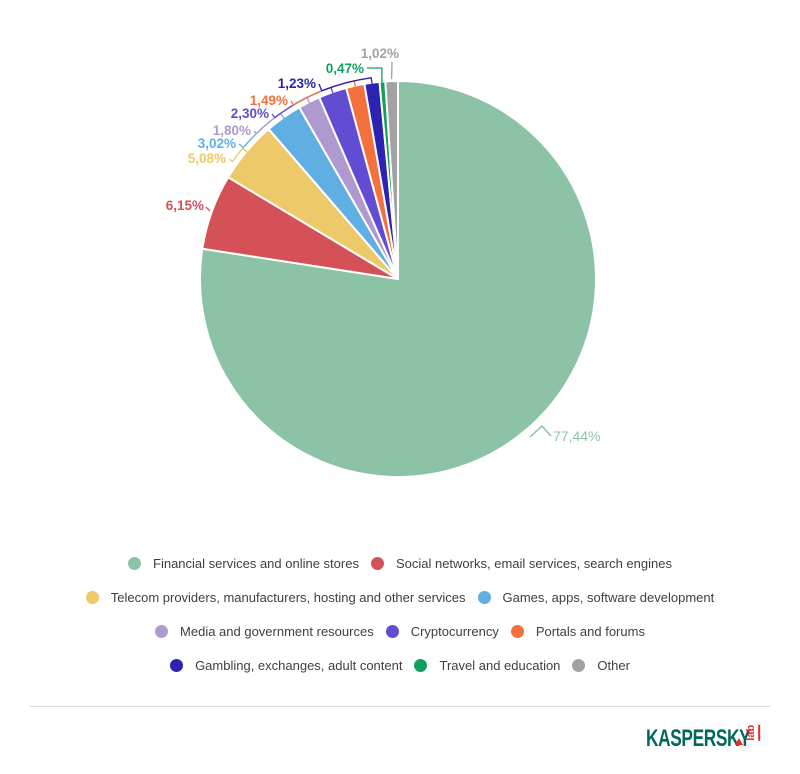  I want to click on legend-item-portals-and-forums: Portals and forums, so click(577, 631).